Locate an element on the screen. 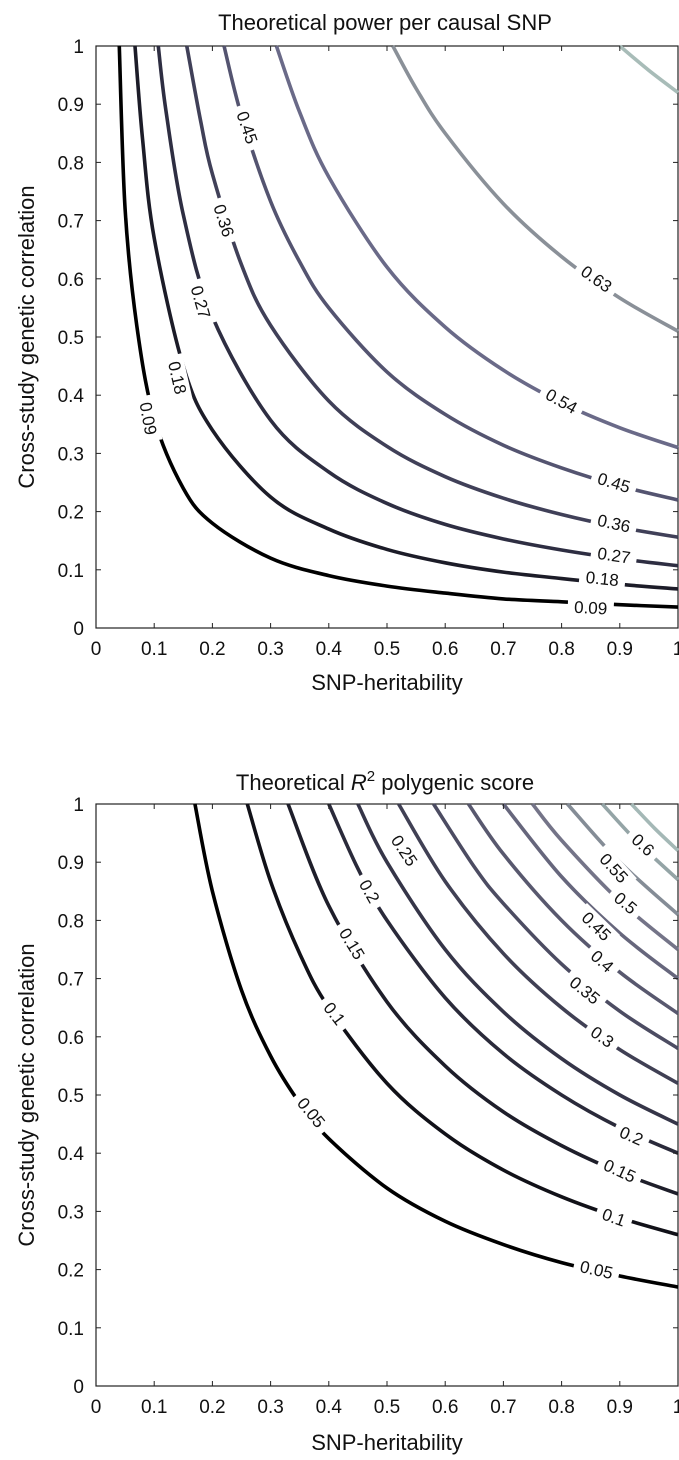  contour-line-0.4 is located at coordinates (573, 908).